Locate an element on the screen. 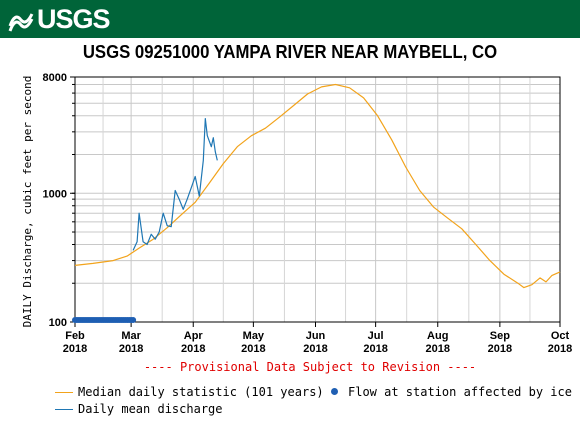 This screenshot has width=580, height=430. legend-swatch-ice is located at coordinates (334, 391).